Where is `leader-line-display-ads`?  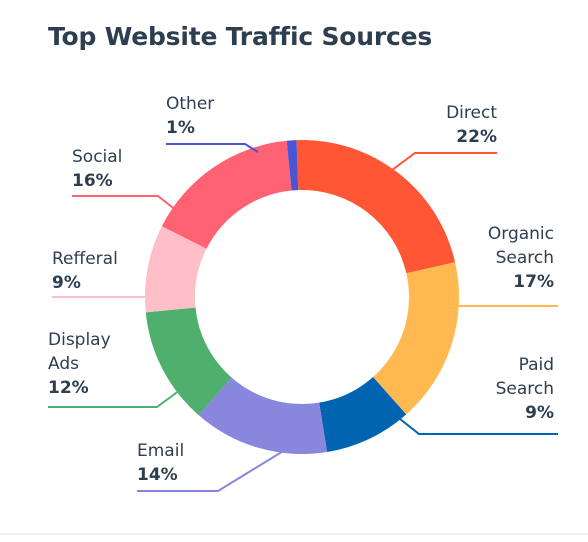
leader-line-display-ads is located at coordinates (114, 398).